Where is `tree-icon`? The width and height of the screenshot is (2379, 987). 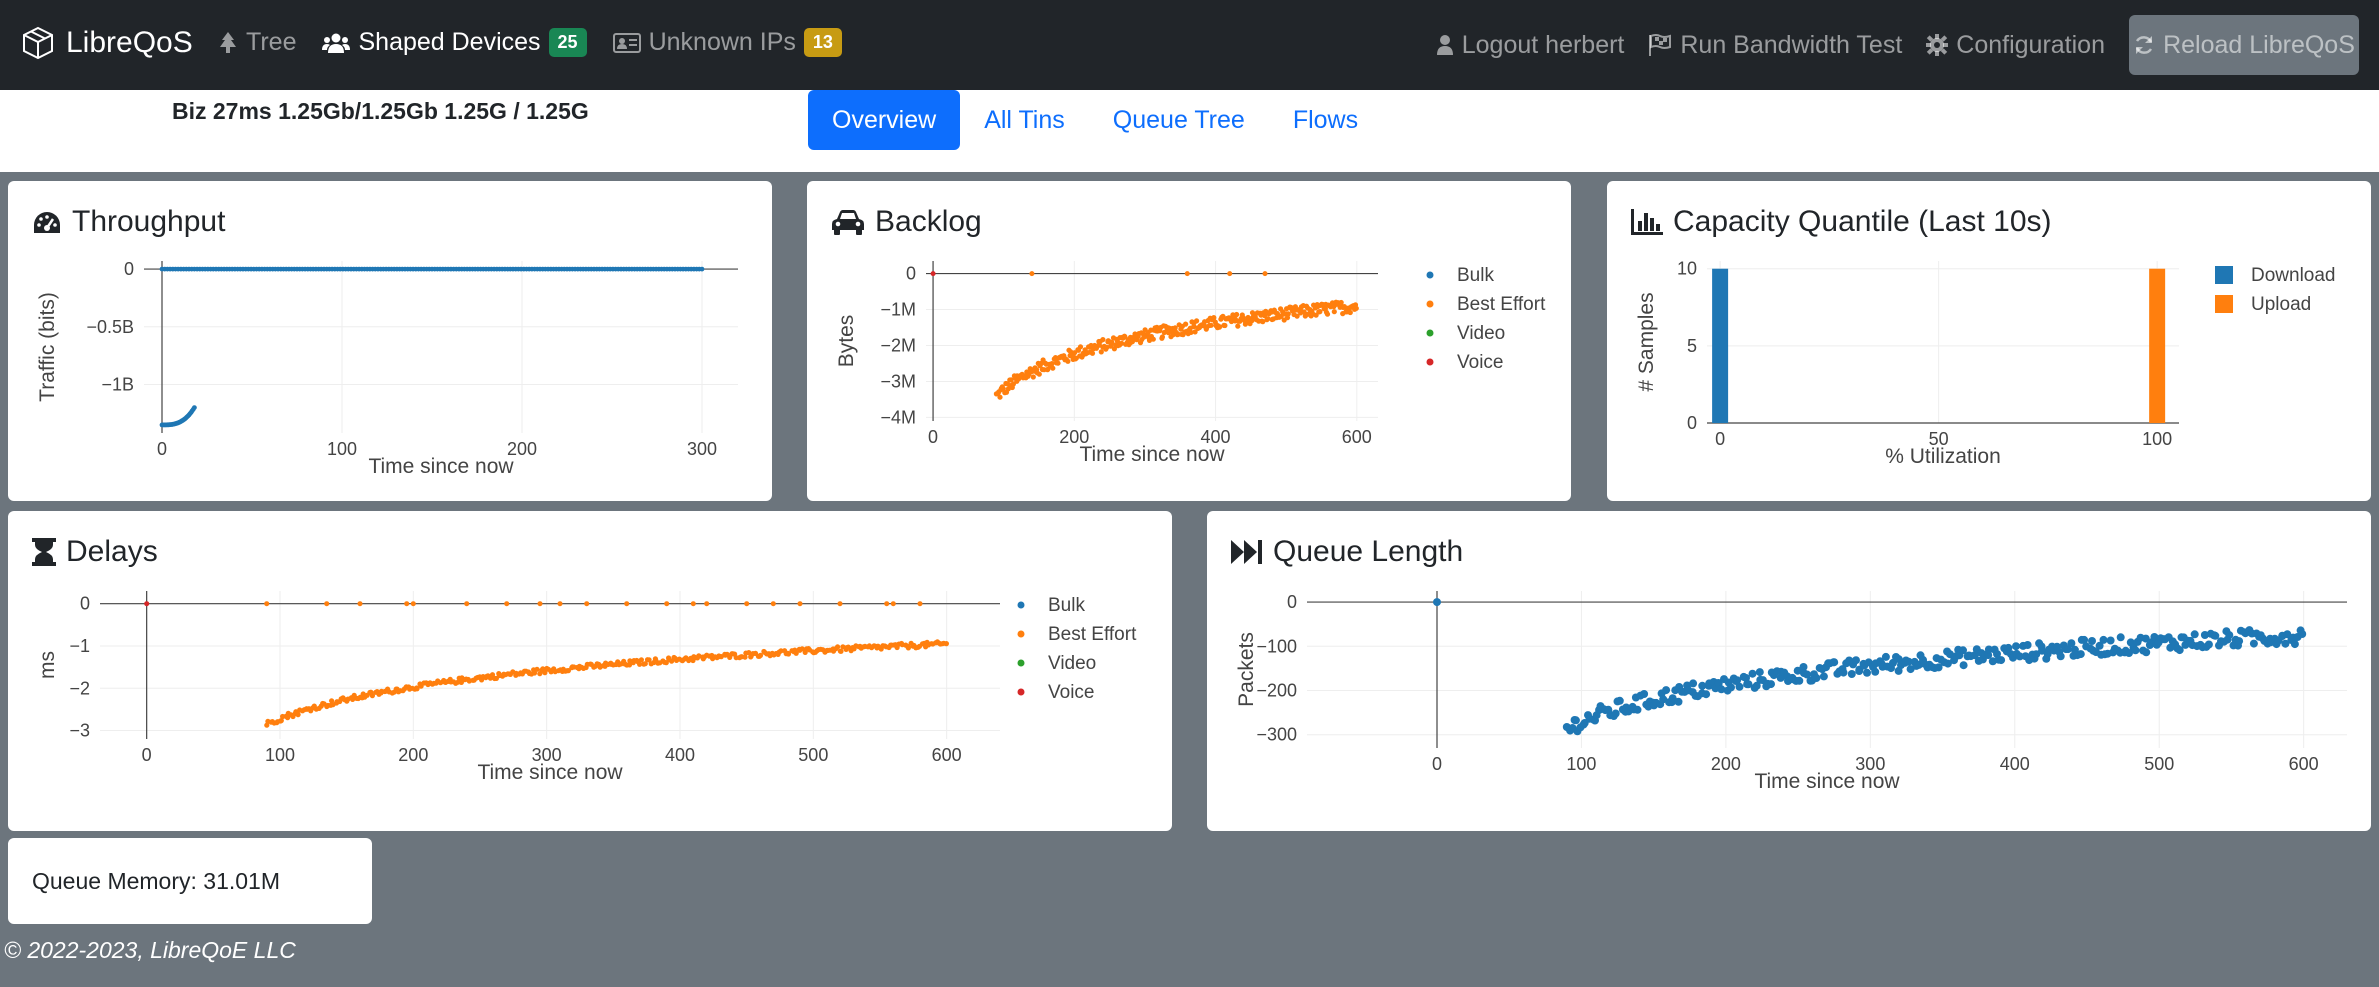
tree-icon is located at coordinates (228, 43).